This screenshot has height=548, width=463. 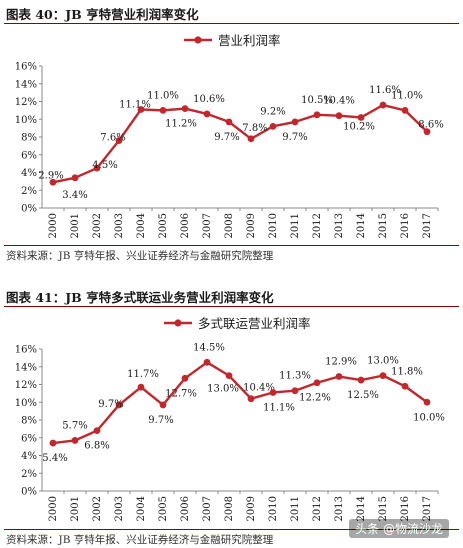 I want to click on figure-title-40: 图表 40：JB 亨特营业利润率变化, so click(x=102, y=14).